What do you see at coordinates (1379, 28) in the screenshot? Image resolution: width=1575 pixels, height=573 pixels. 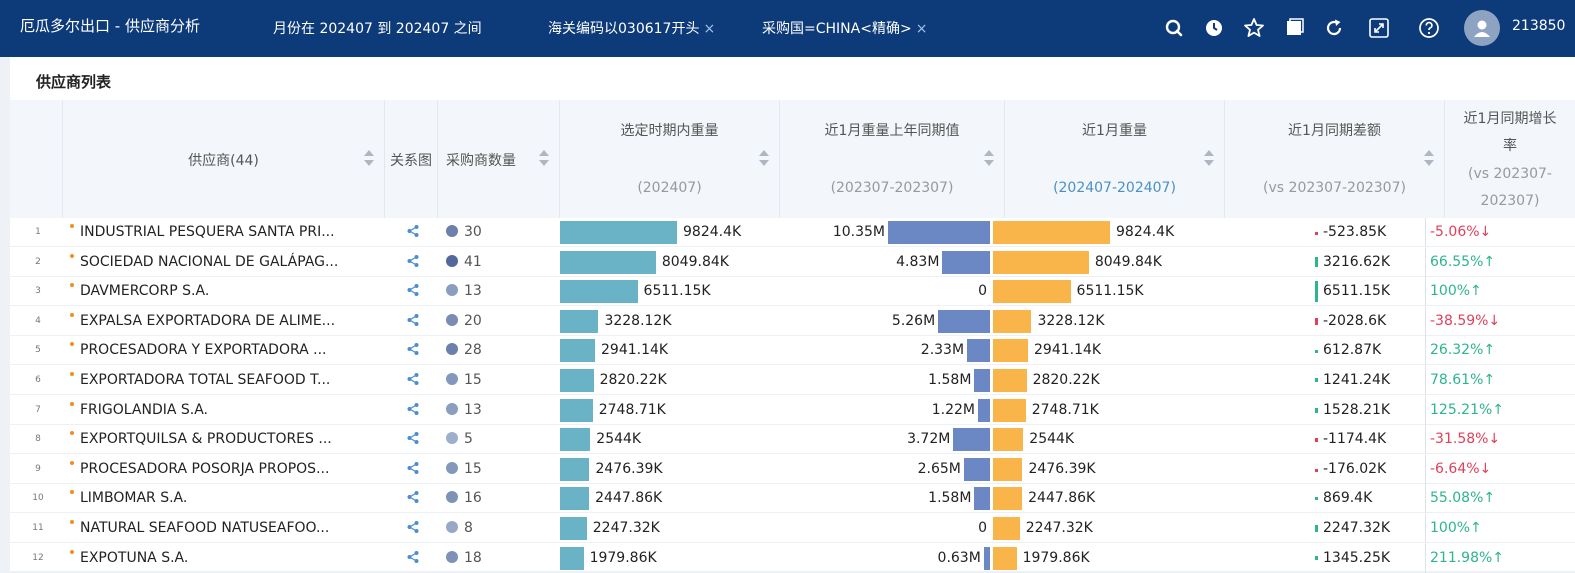 I see `fullscreen-icon` at bounding box center [1379, 28].